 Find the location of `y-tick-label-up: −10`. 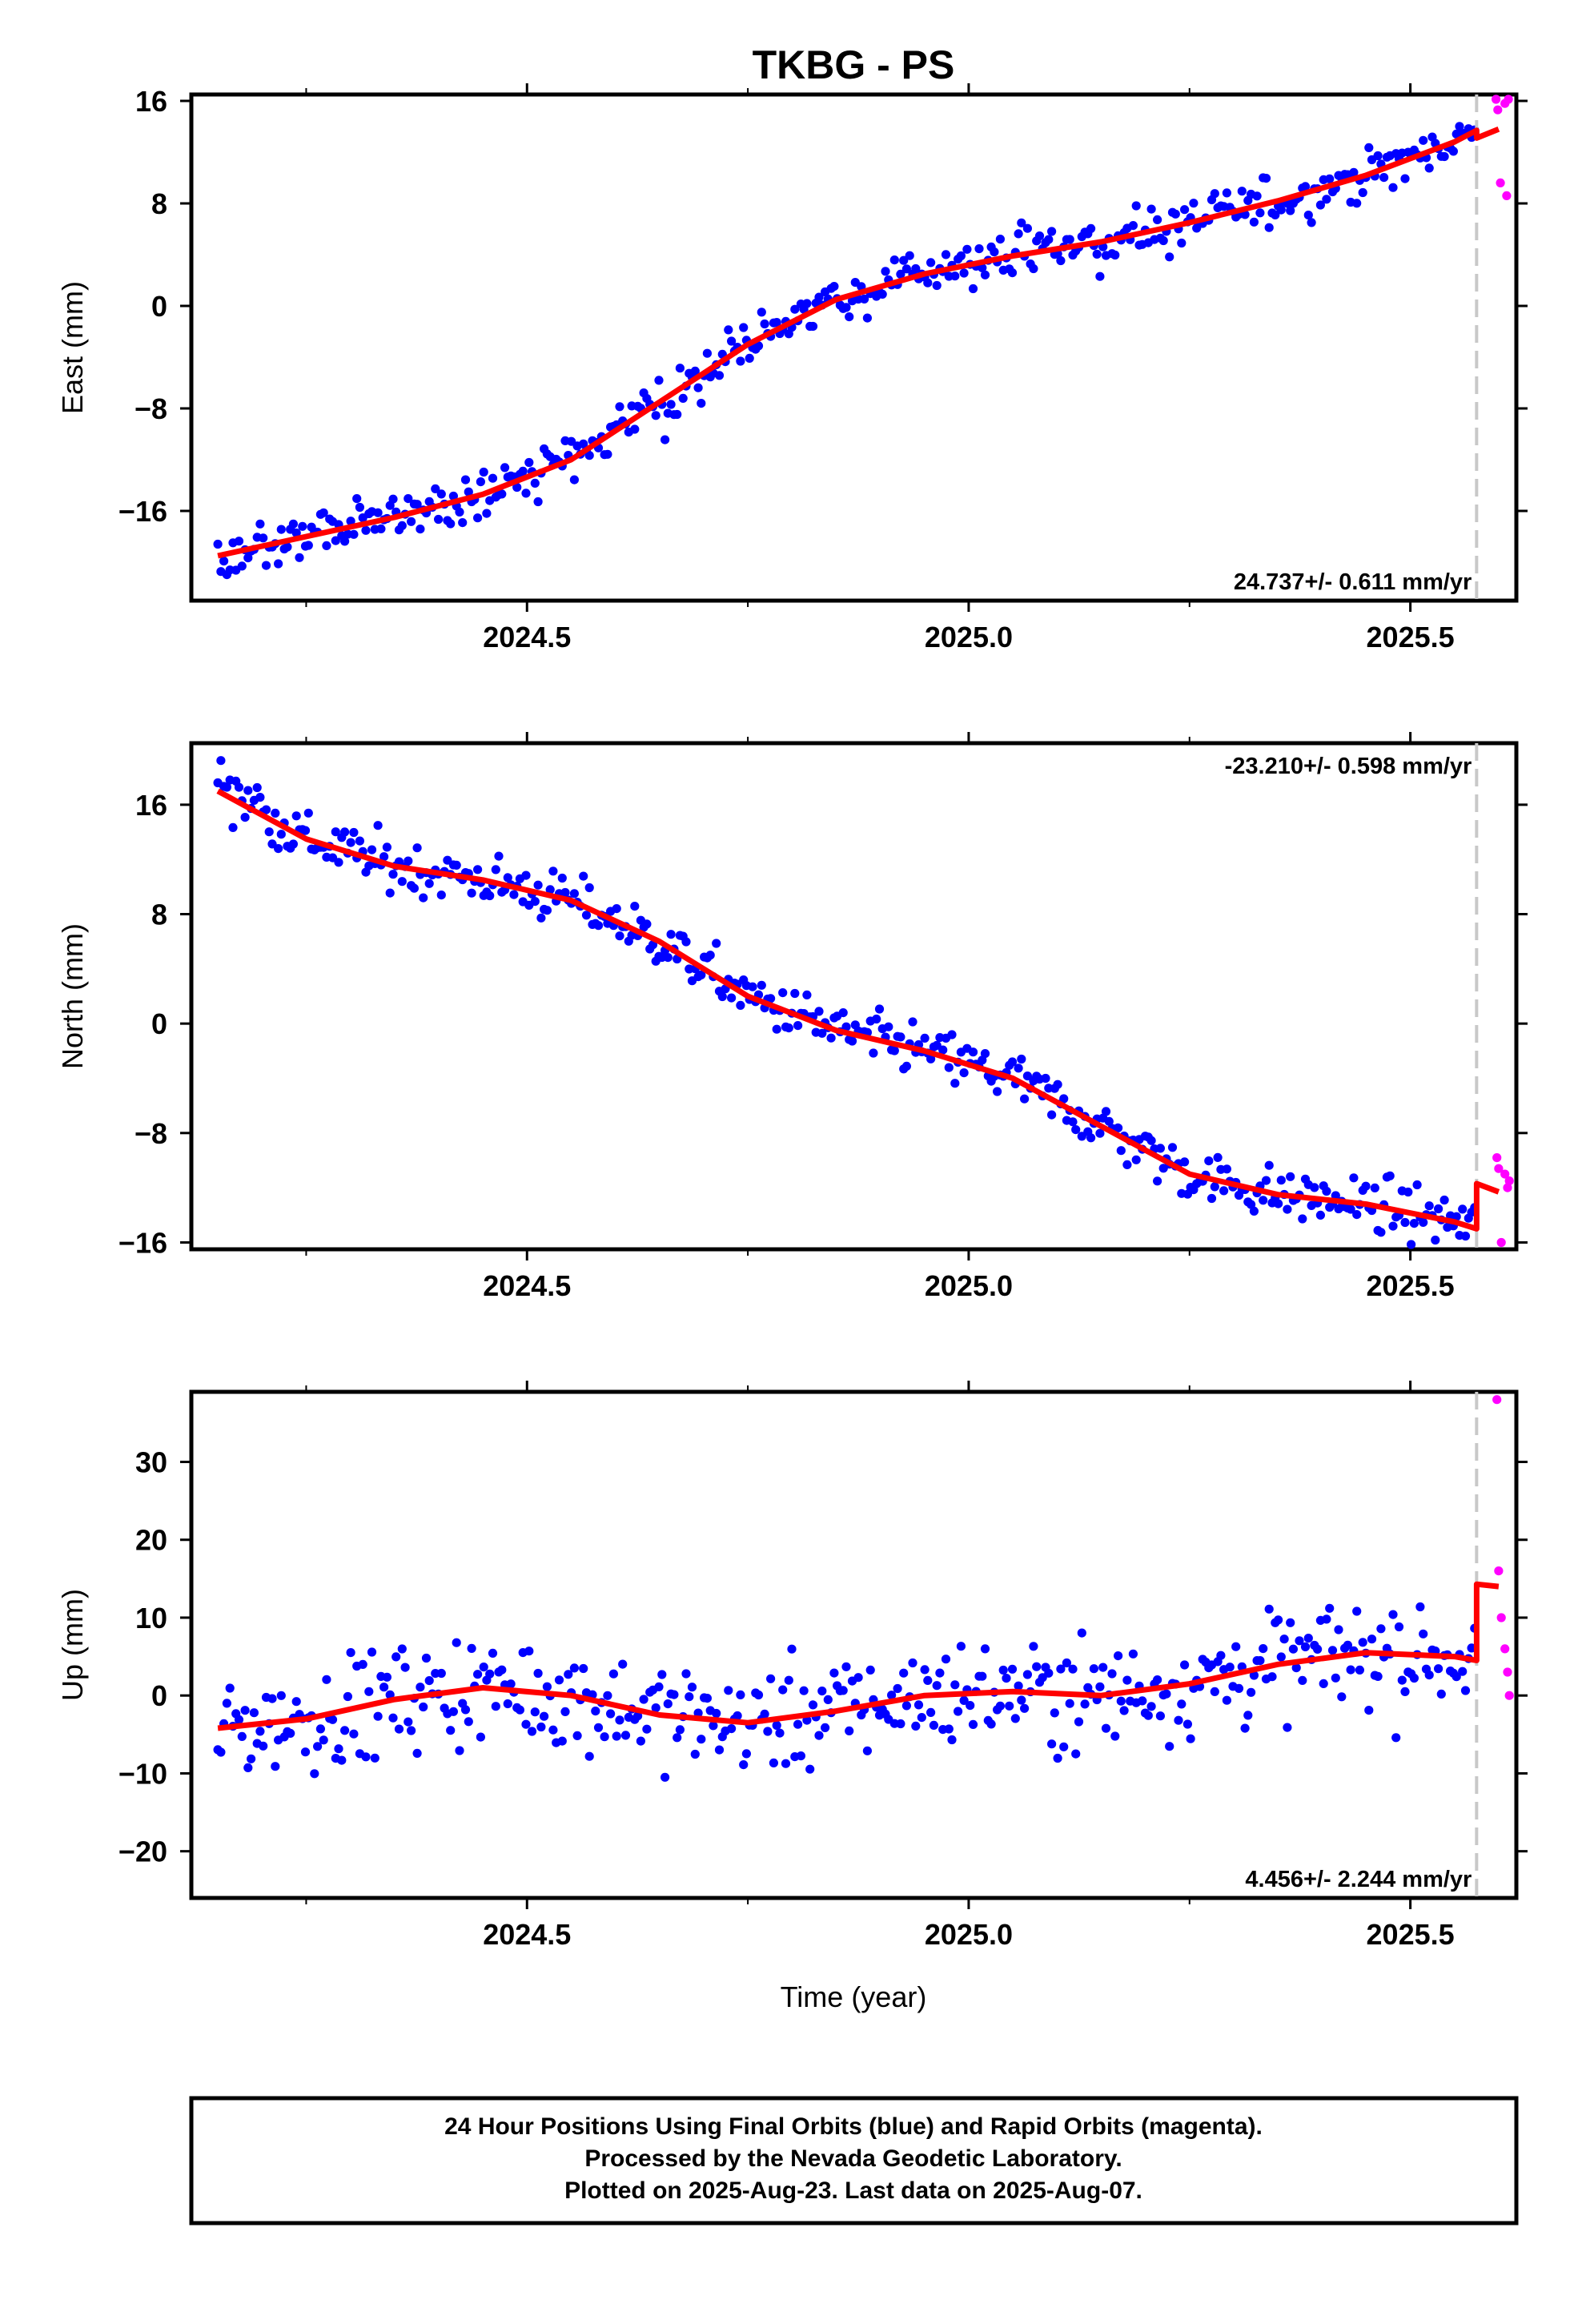

y-tick-label-up: −10 is located at coordinates (142, 1774).